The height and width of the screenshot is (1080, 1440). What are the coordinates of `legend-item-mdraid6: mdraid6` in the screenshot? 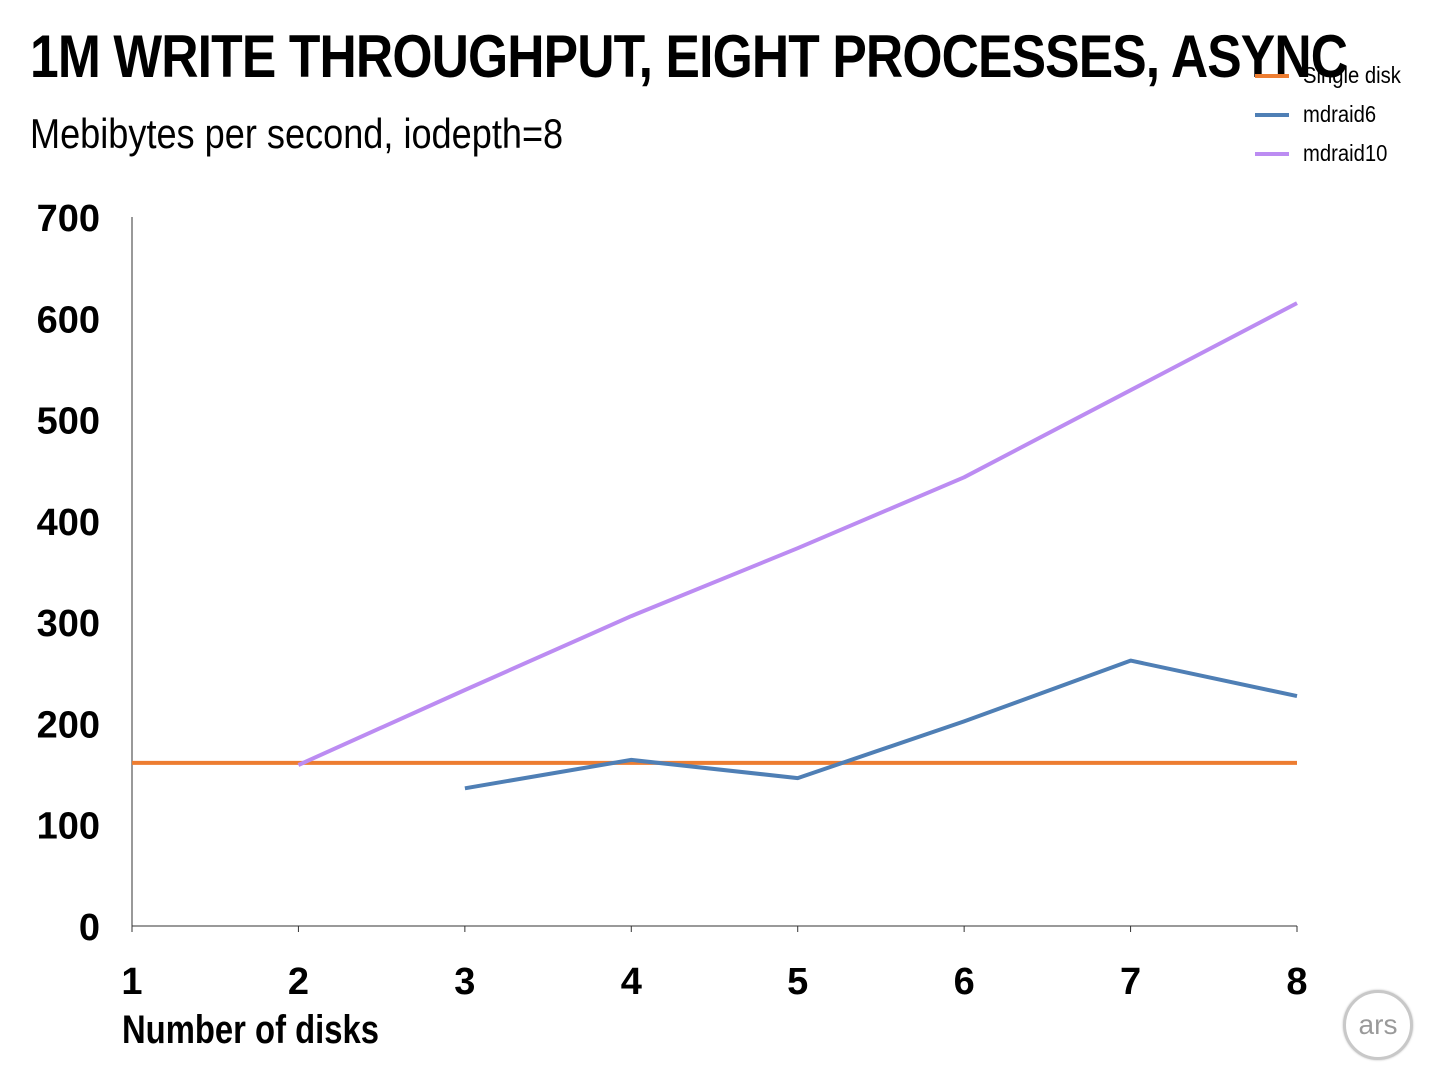 It's located at (1334, 114).